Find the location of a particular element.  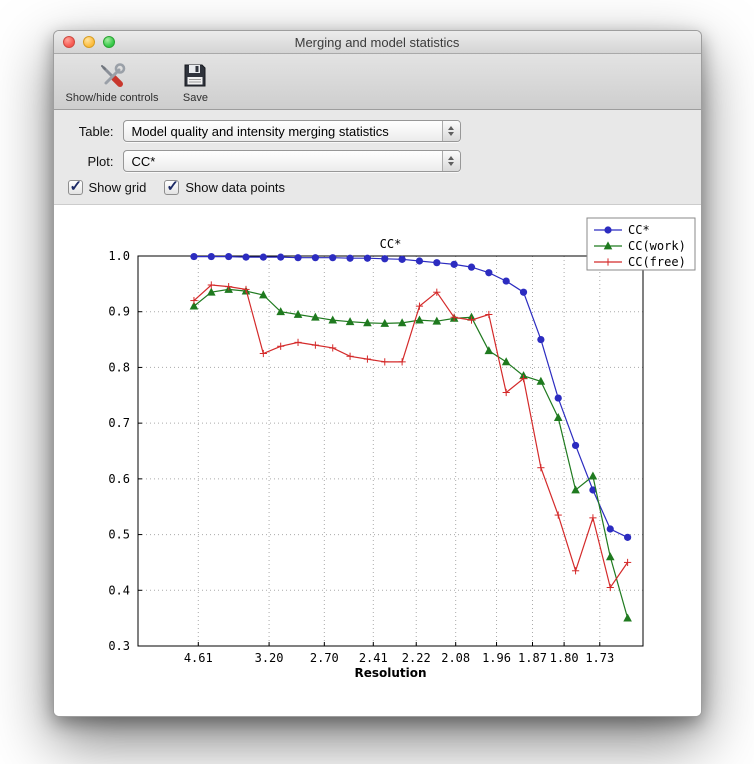

checkbox-show-data-points: ✓ Show data points is located at coordinates (225, 186).